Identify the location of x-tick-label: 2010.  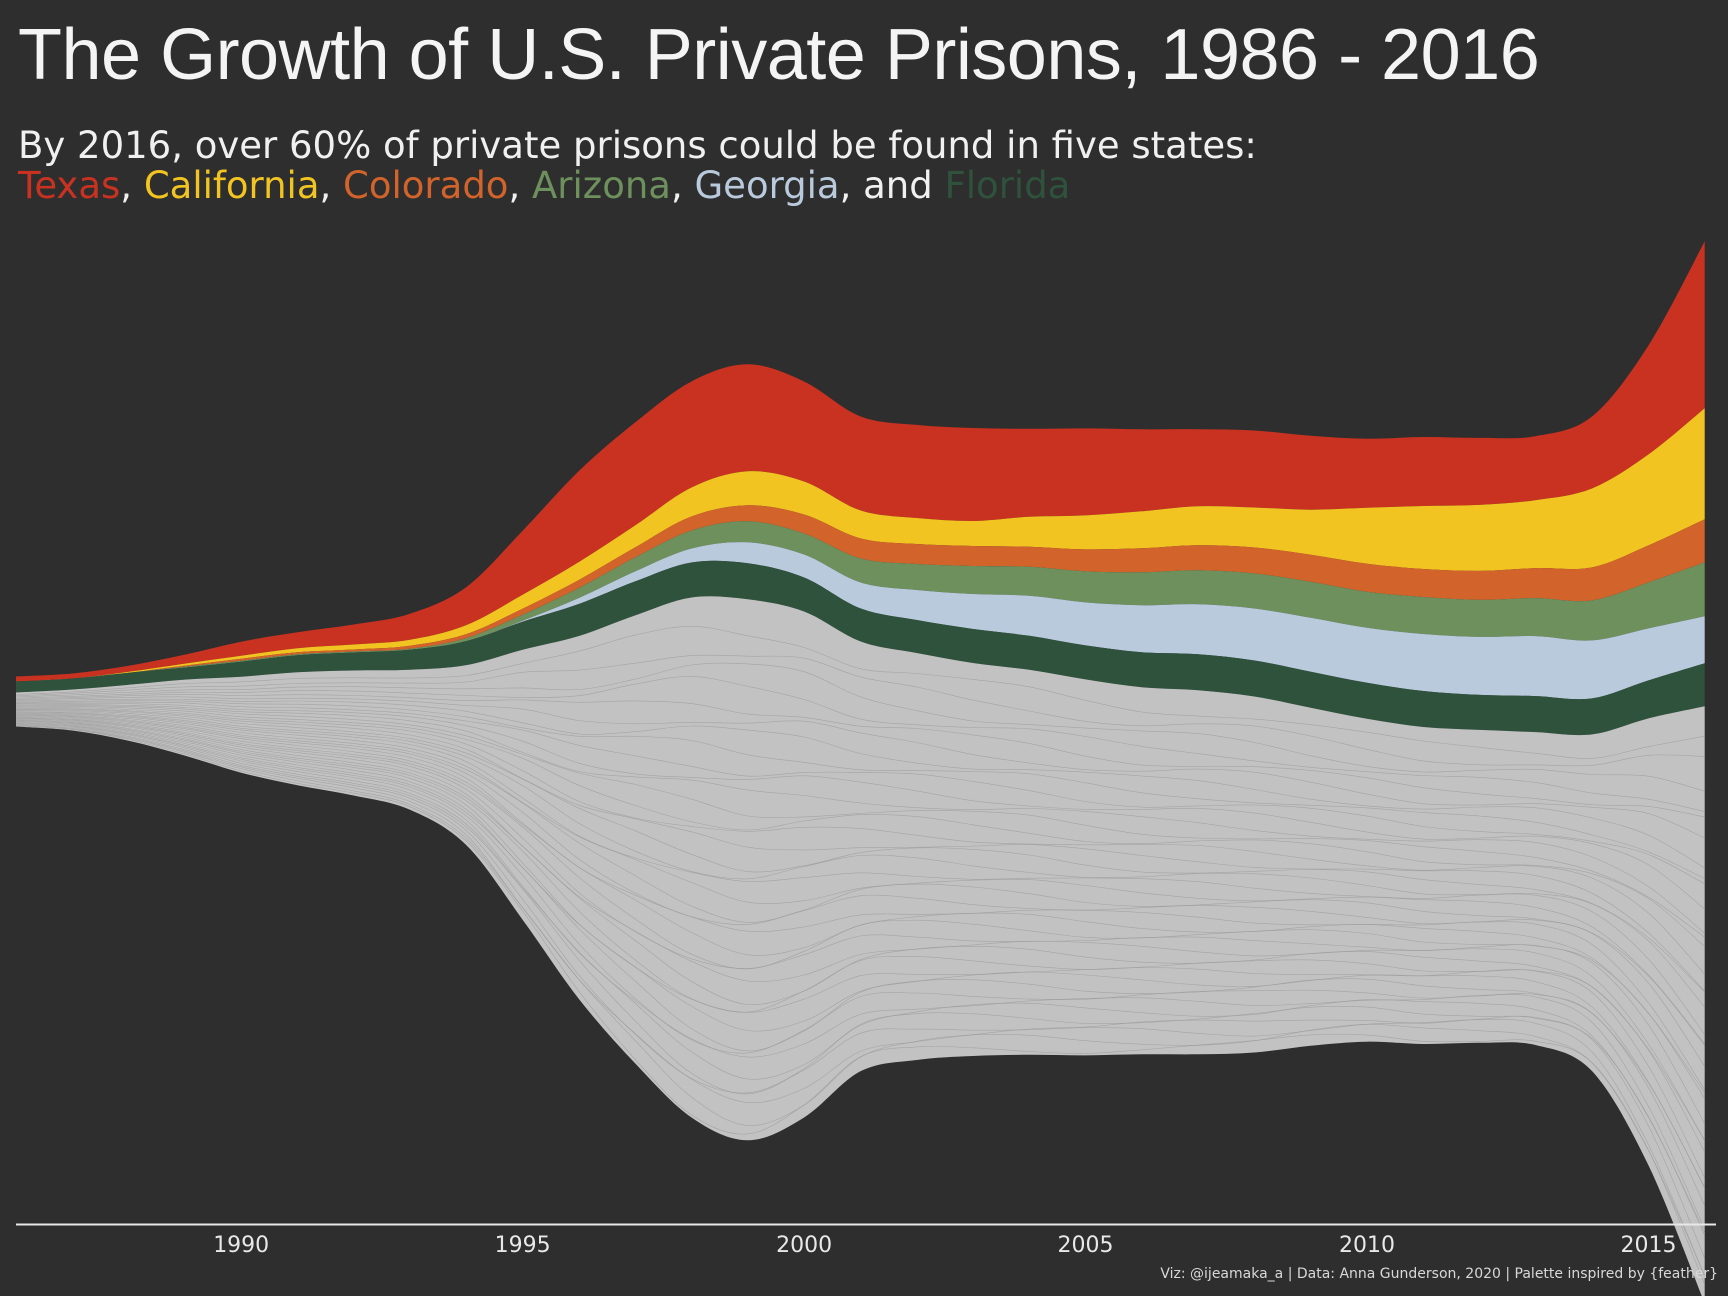
(1367, 1245).